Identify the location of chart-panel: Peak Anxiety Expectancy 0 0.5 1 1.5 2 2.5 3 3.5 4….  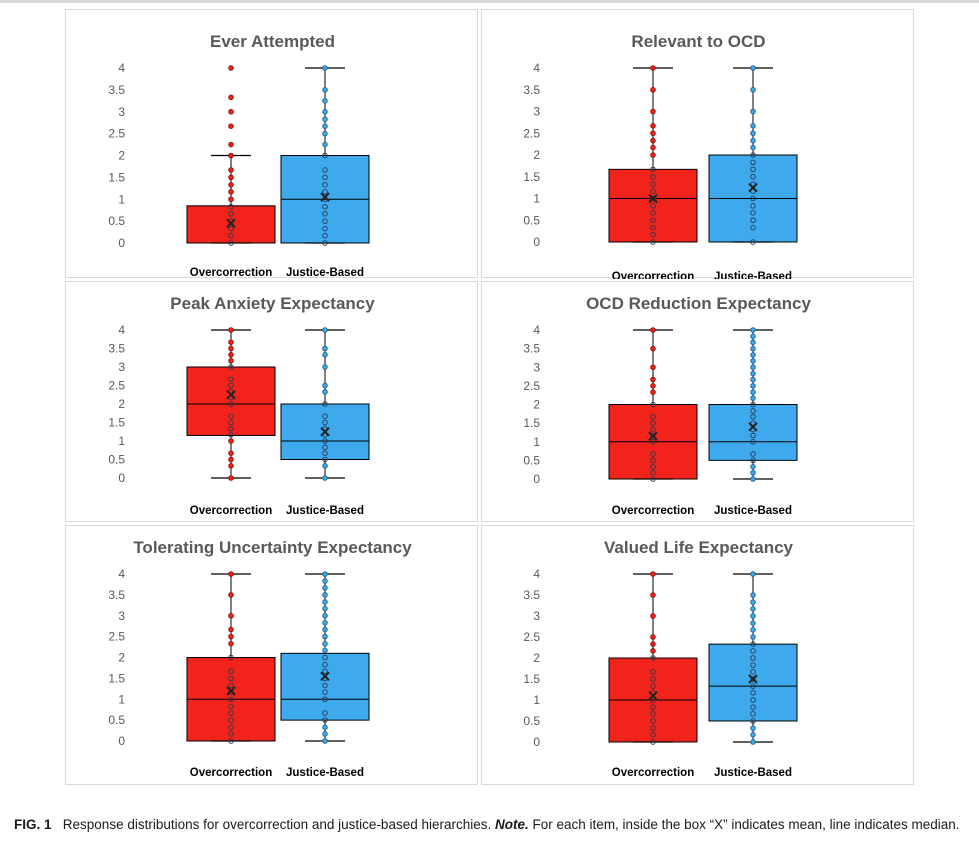
(271, 401).